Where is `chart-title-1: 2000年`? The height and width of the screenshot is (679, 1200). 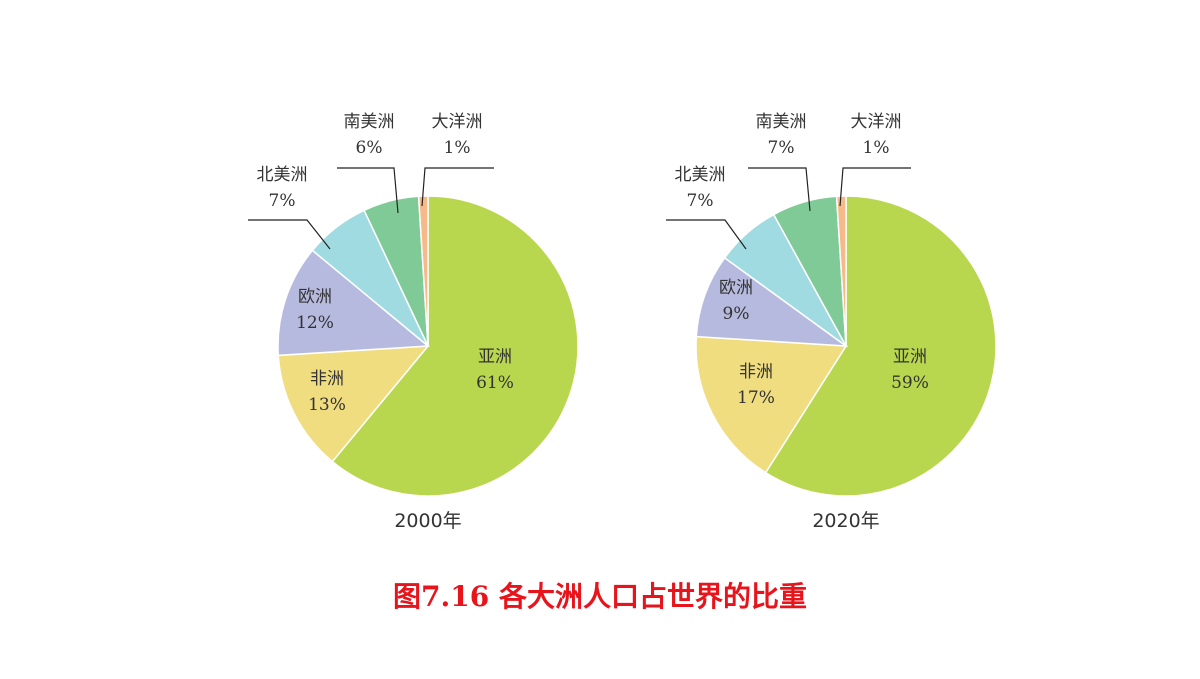
chart-title-1: 2000年 is located at coordinates (427, 521).